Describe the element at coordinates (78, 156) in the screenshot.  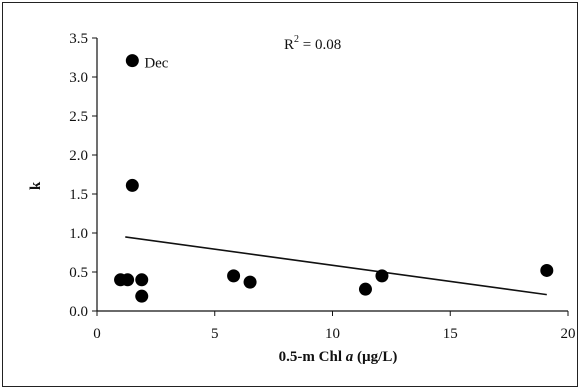
I see `y-tick-label: 2.0` at that location.